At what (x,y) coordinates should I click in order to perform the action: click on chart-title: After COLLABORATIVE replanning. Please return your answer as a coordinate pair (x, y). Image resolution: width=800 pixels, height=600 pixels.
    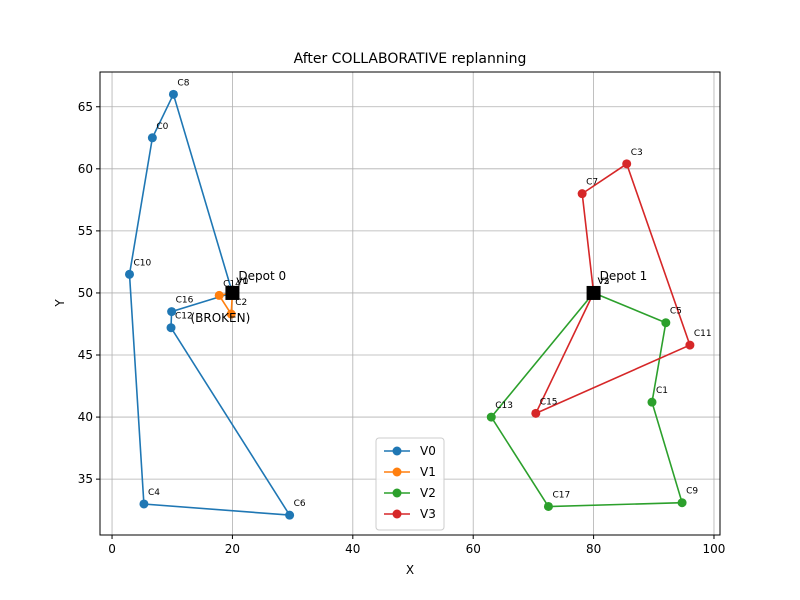
    Looking at the image, I should click on (410, 59).